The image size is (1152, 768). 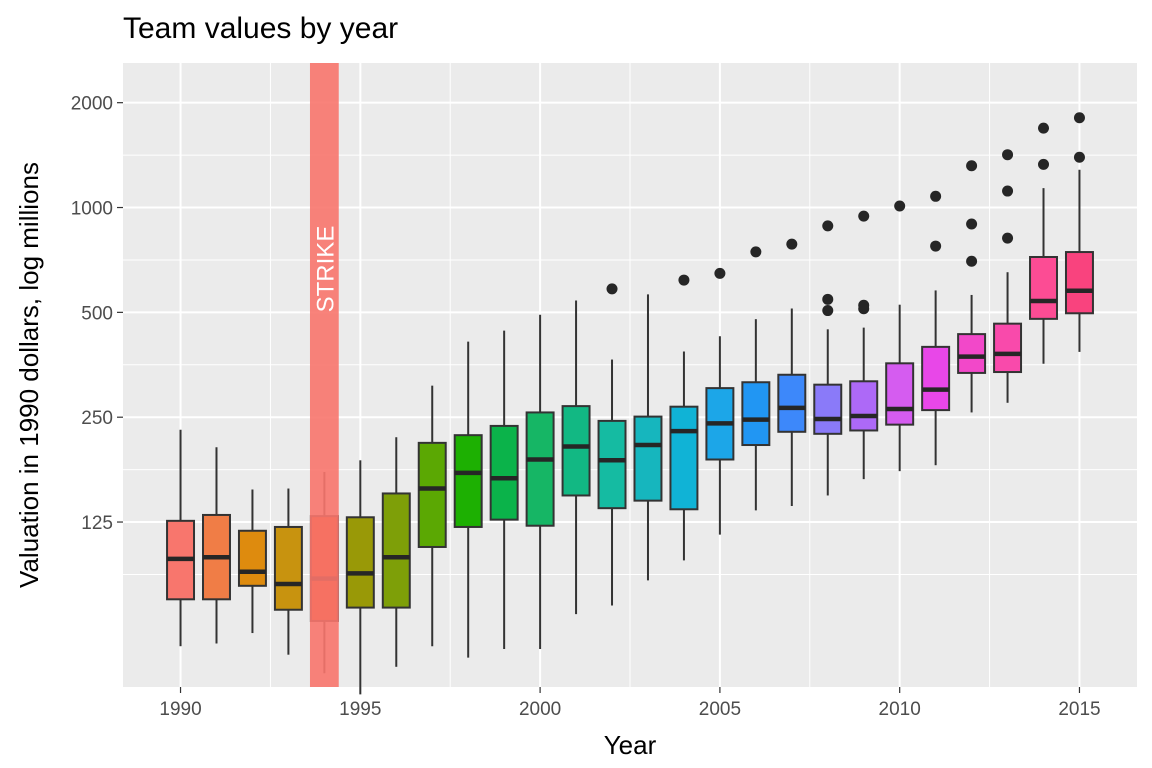 I want to click on box-2010, so click(x=900, y=336).